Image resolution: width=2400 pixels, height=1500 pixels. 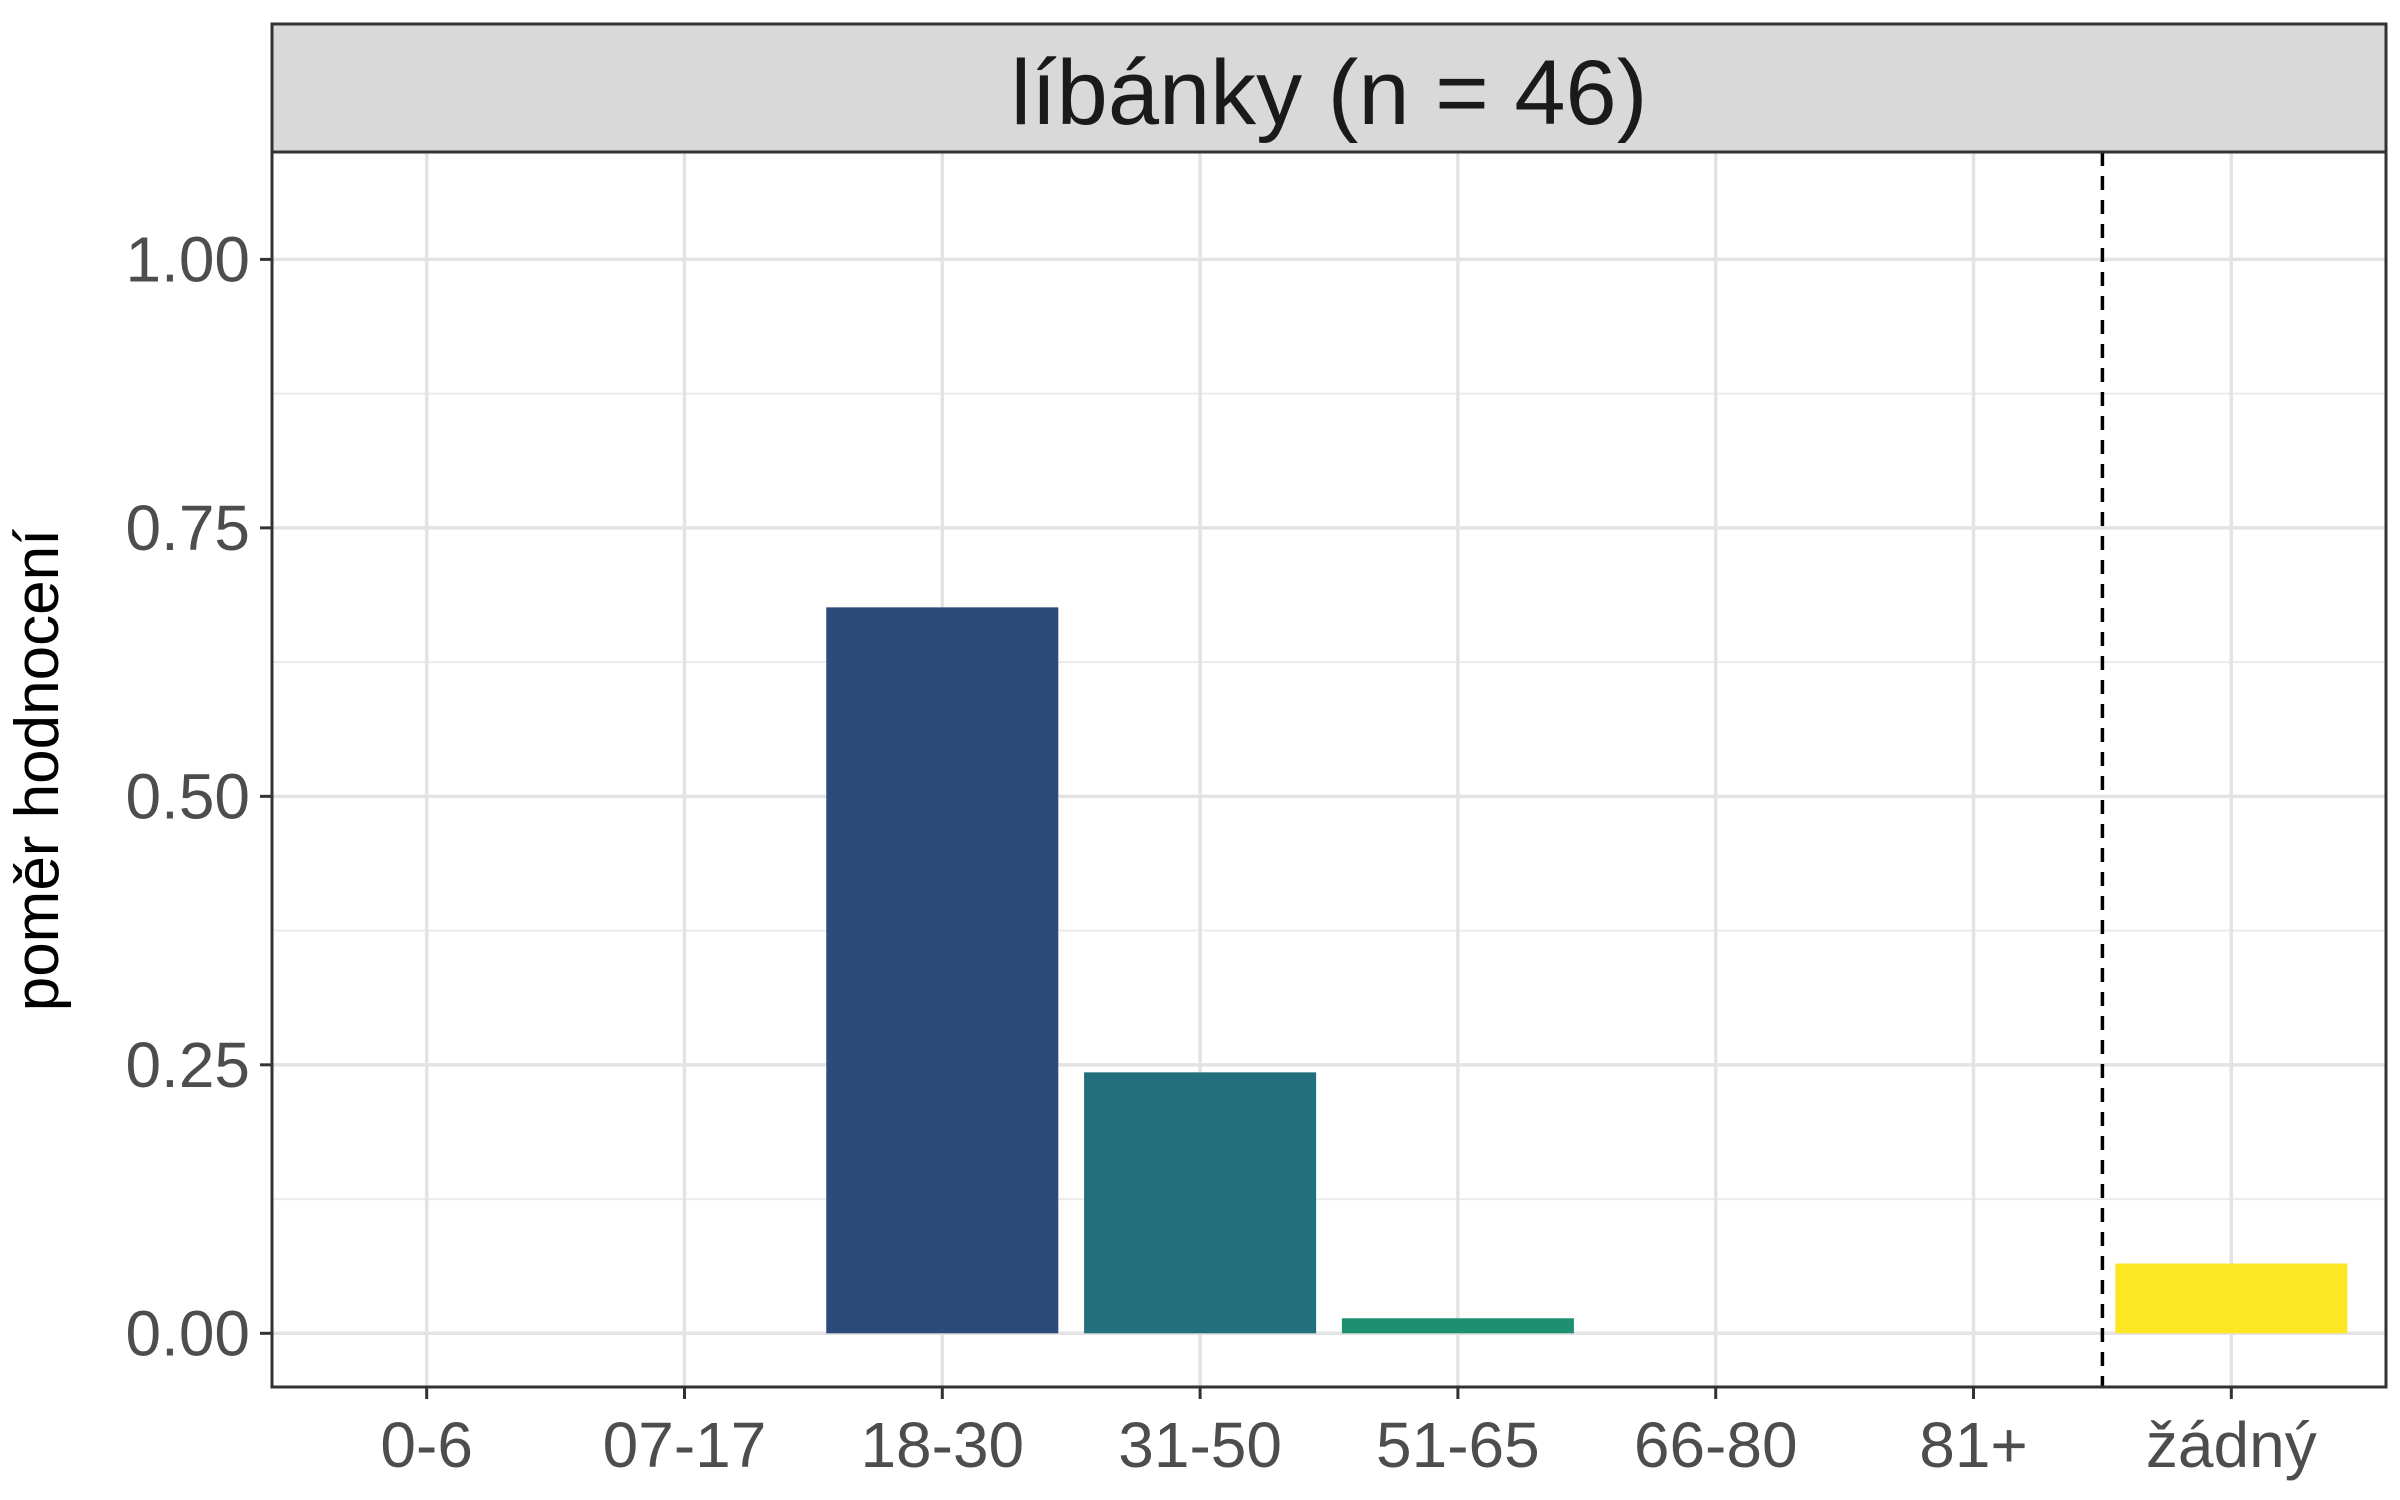 I want to click on y-tick-label: 0.50, so click(x=187, y=796).